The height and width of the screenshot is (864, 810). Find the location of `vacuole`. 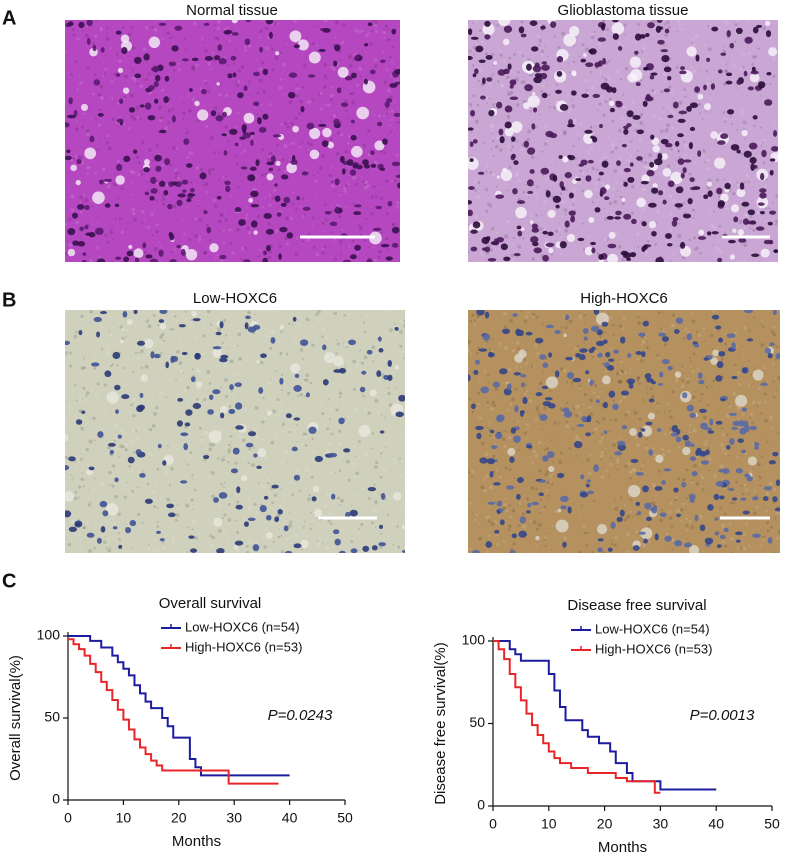

vacuole is located at coordinates (701, 233).